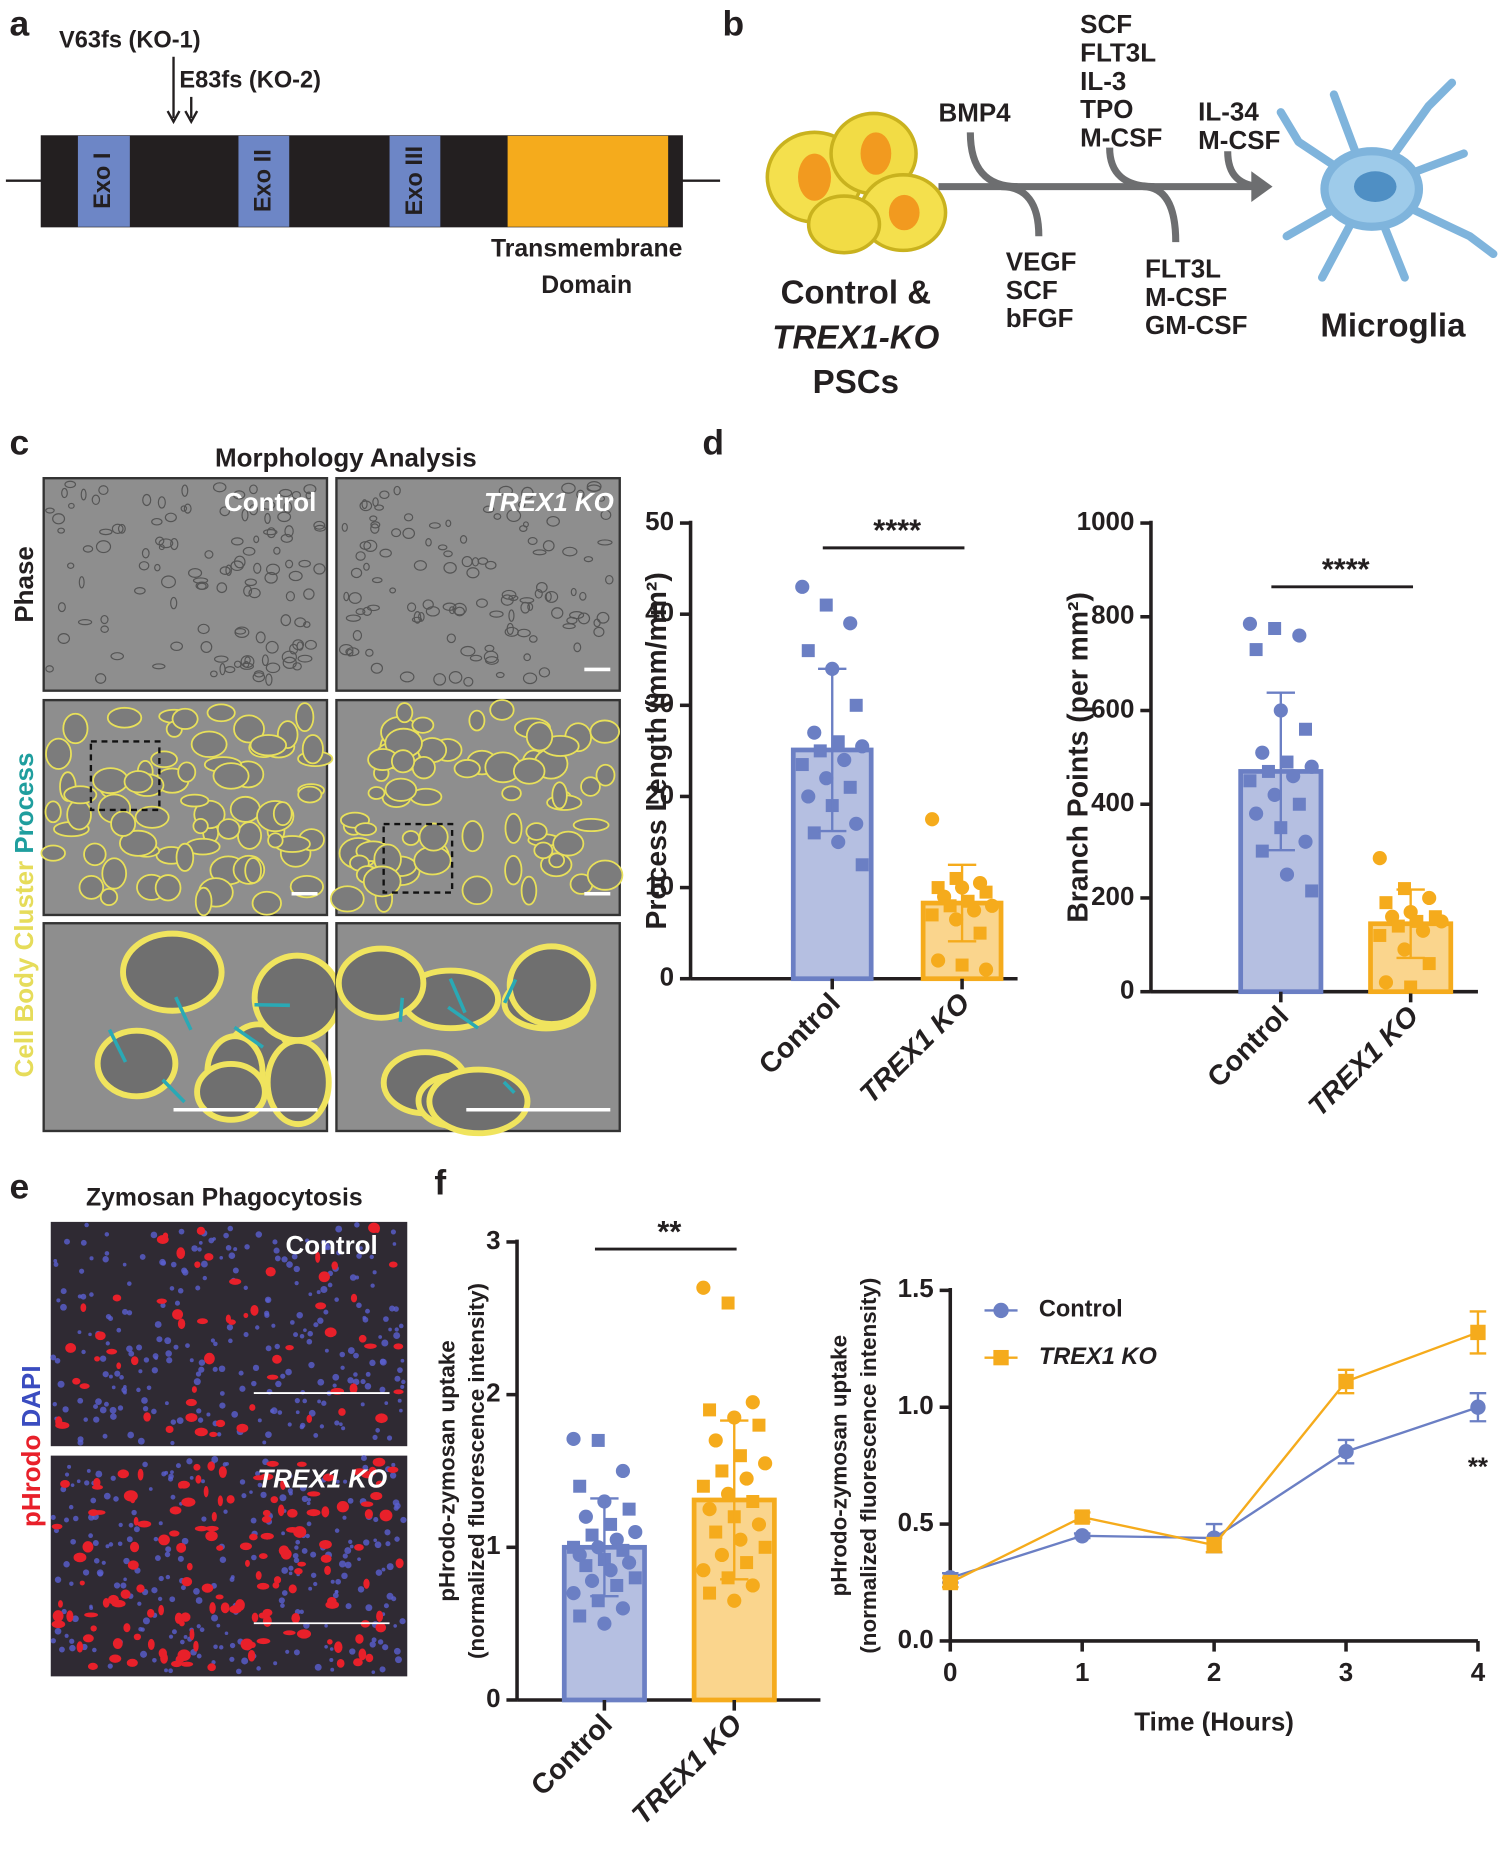 The width and height of the screenshot is (1511, 1850). I want to click on factor-label: IL-3, so click(1103, 81).